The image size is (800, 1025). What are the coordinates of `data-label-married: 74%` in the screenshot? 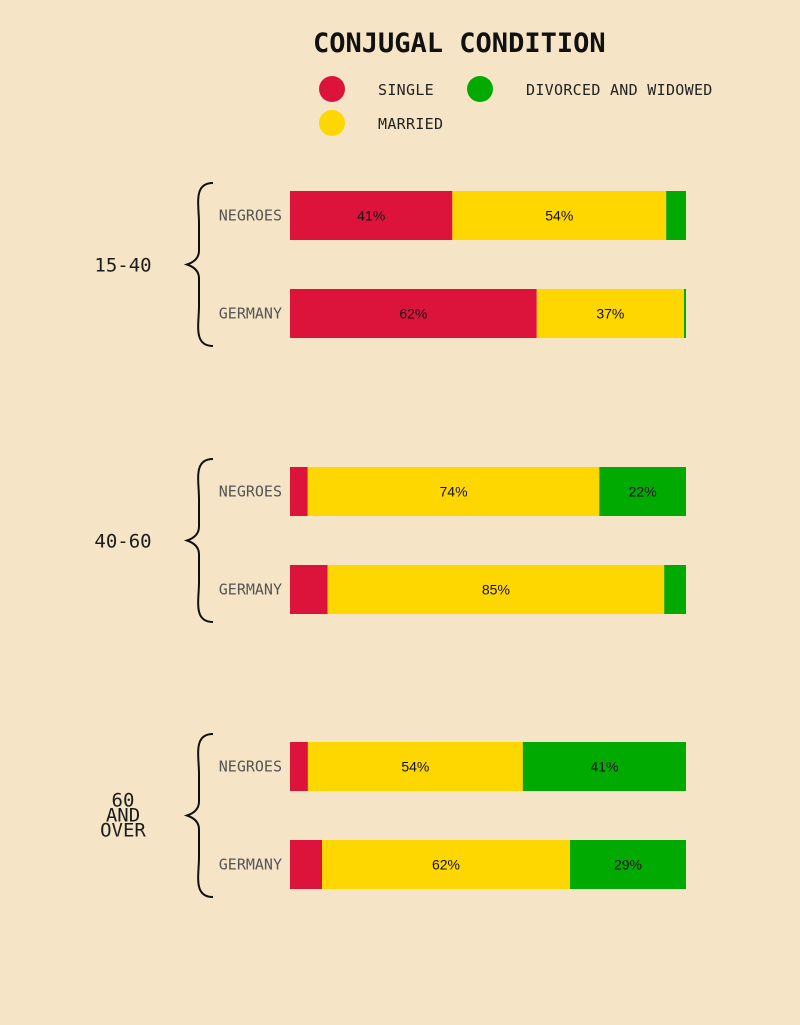 It's located at (454, 492).